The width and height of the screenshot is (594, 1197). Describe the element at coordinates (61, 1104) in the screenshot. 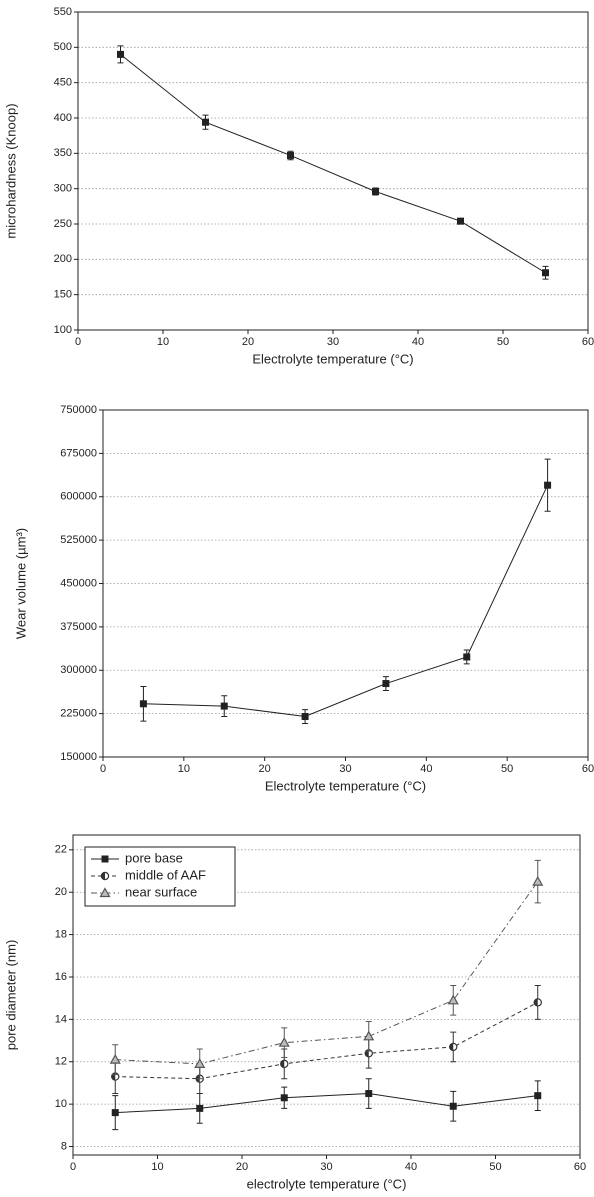

I see `y-tick-label: 10` at that location.